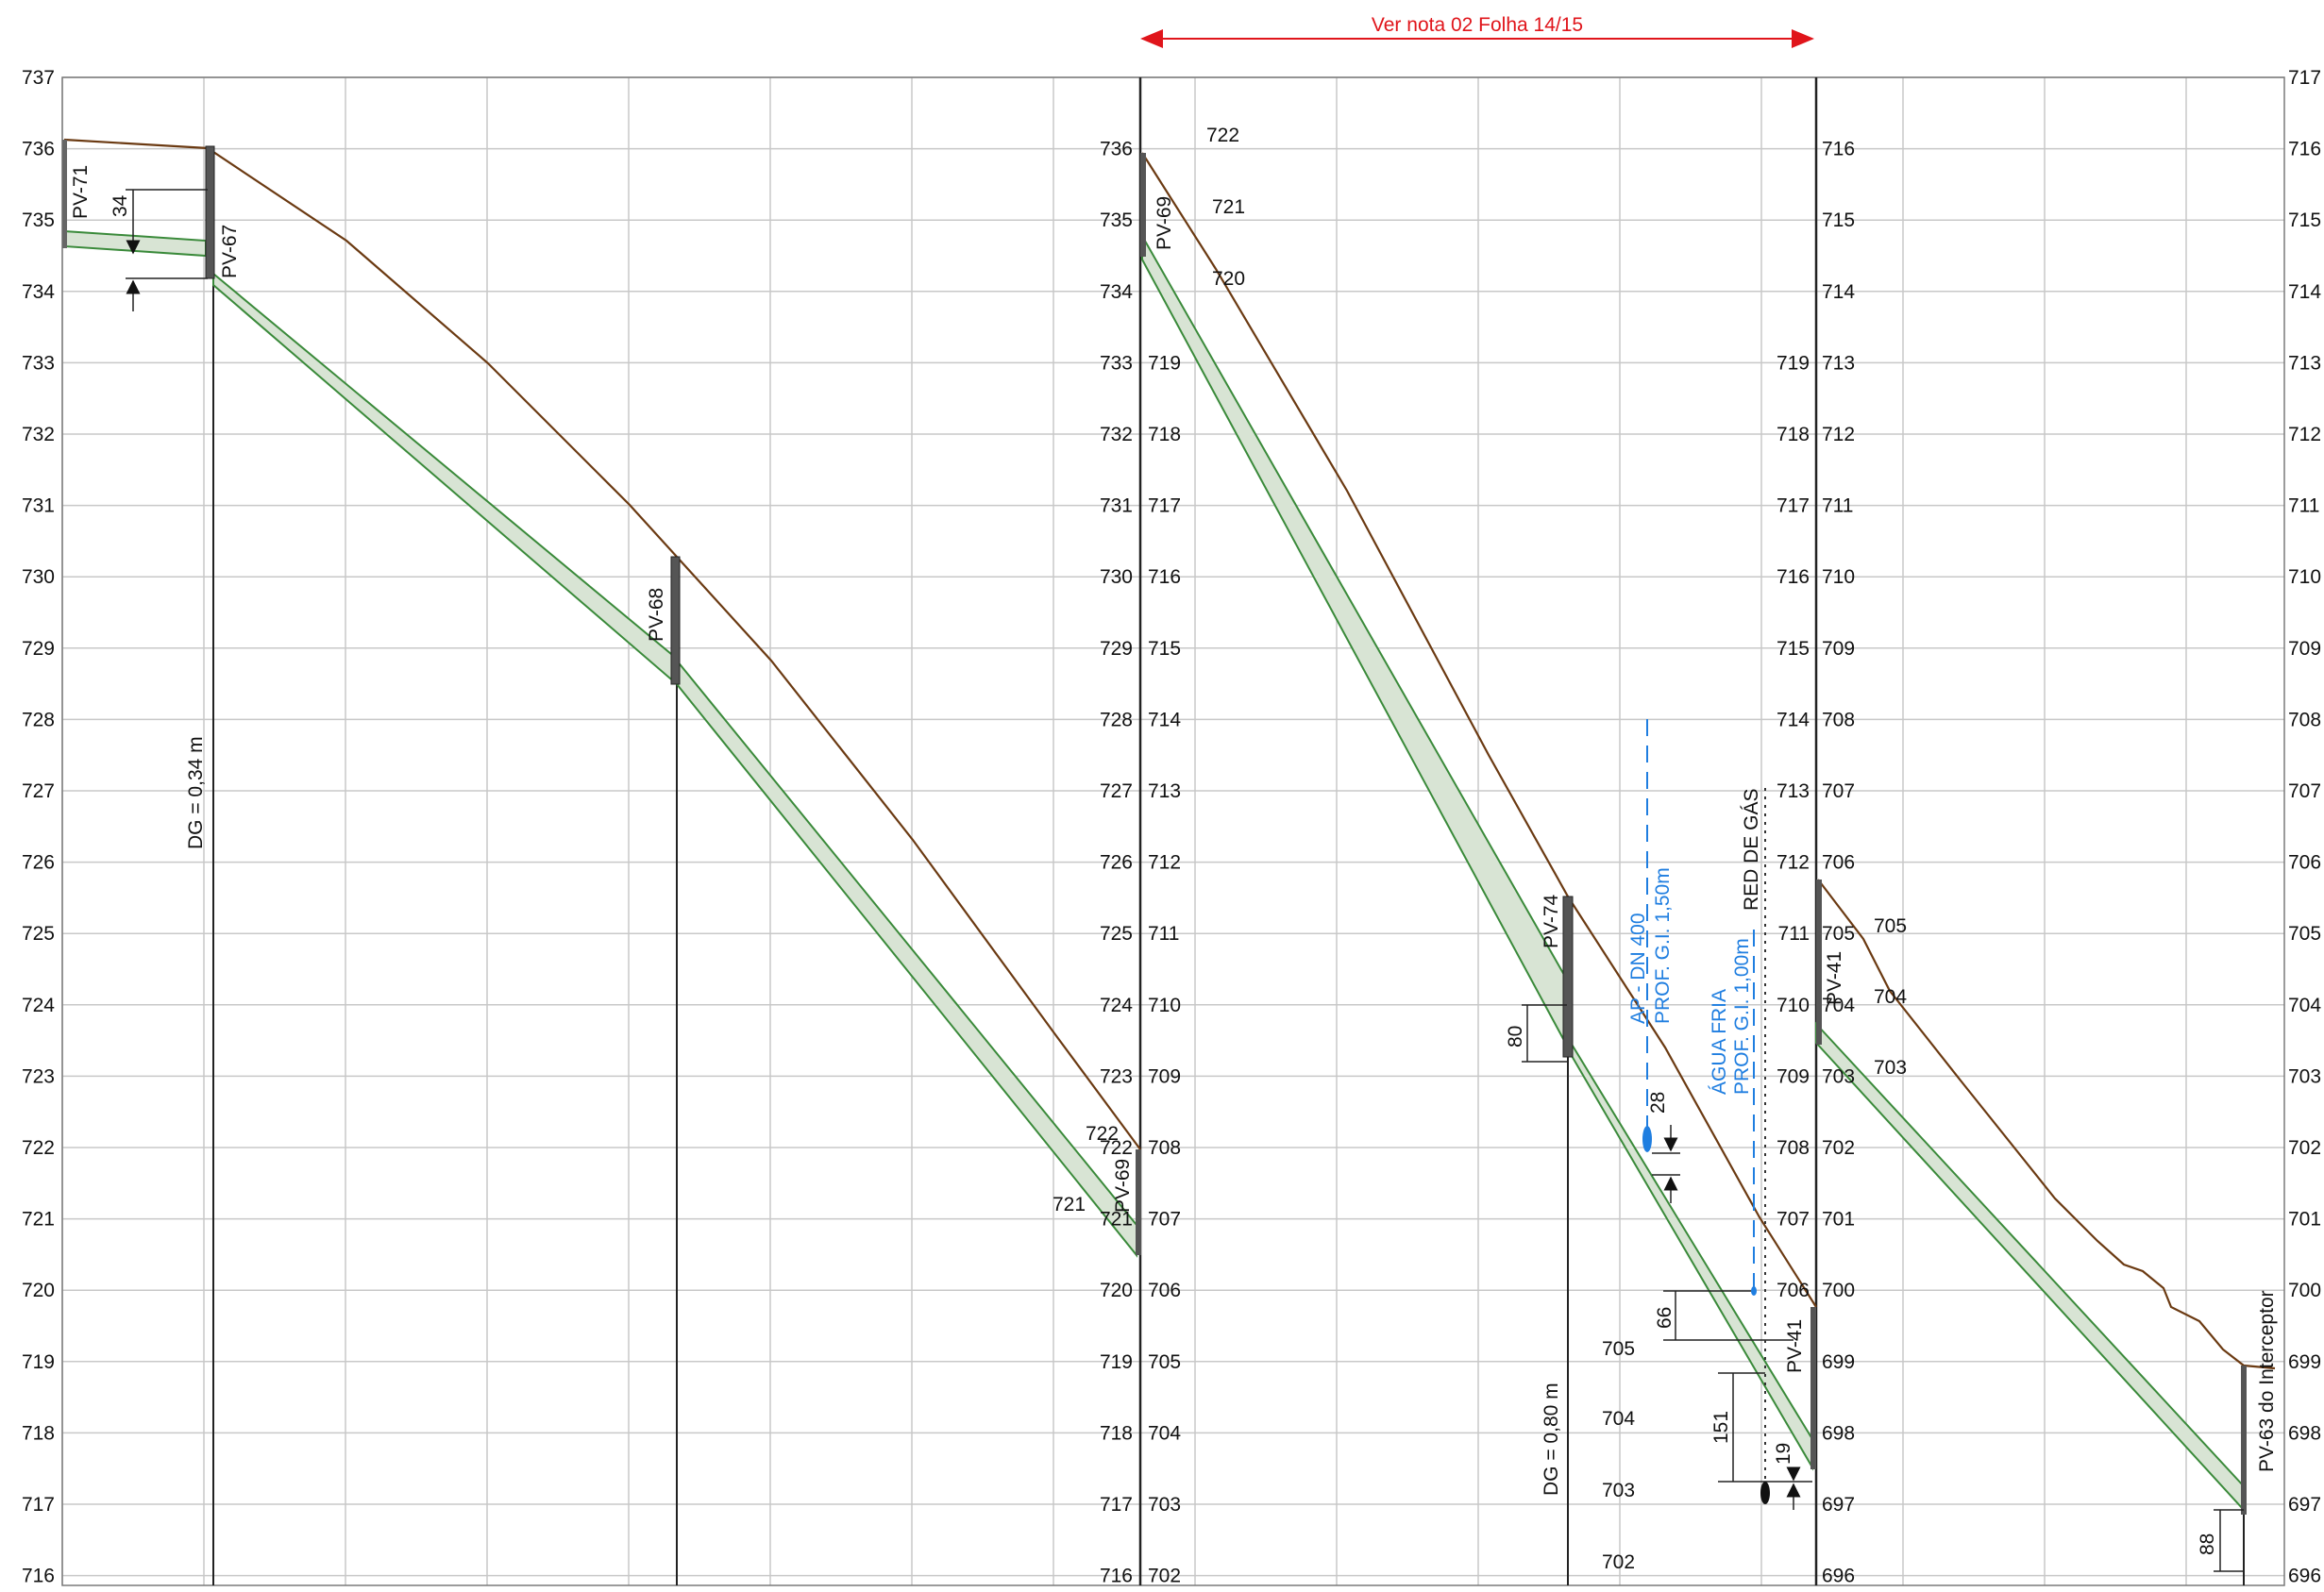 Image resolution: width=2324 pixels, height=1592 pixels. Describe the element at coordinates (445, 479) in the screenshot. I see `pipe-segment` at that location.